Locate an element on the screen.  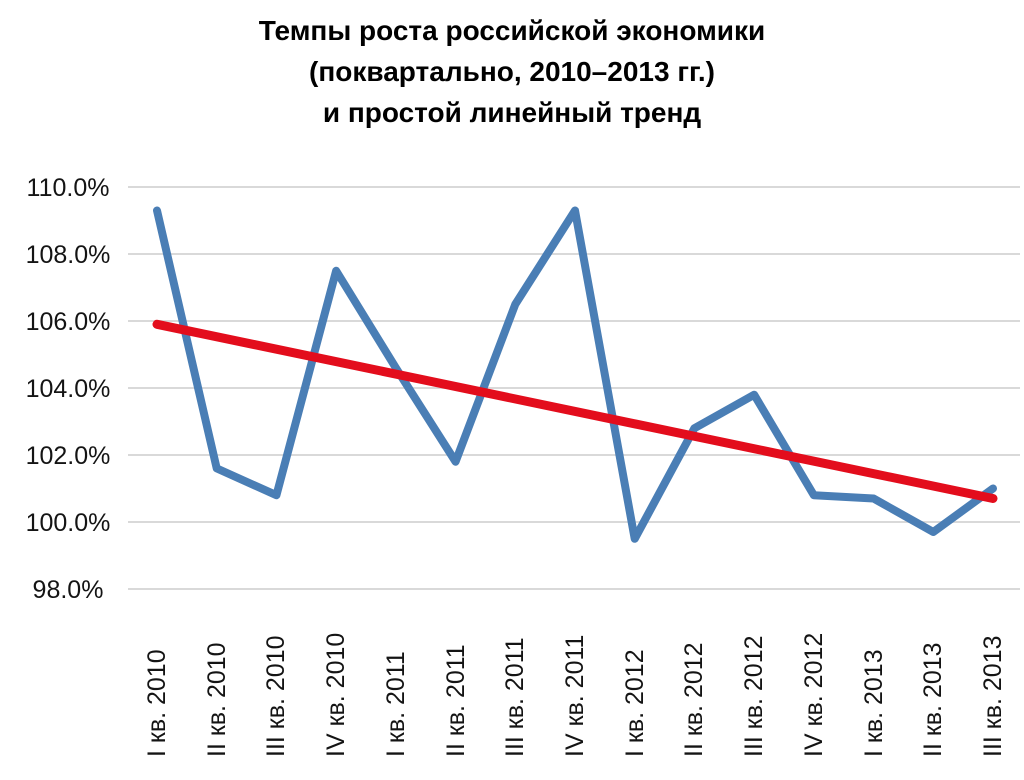
y-tick-label: 106.0% is located at coordinates (68, 322).